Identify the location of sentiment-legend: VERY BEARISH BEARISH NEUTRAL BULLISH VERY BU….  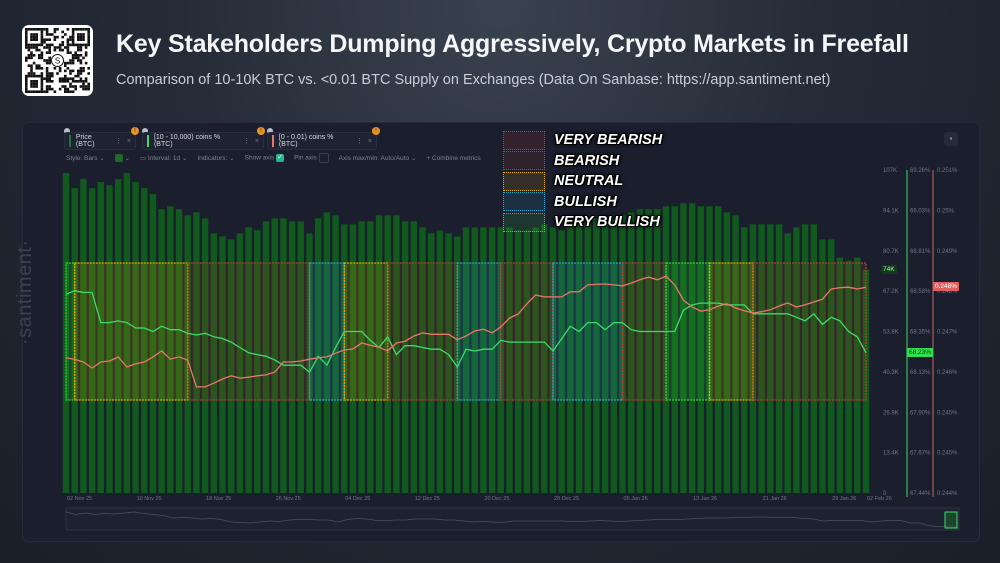
(588, 181).